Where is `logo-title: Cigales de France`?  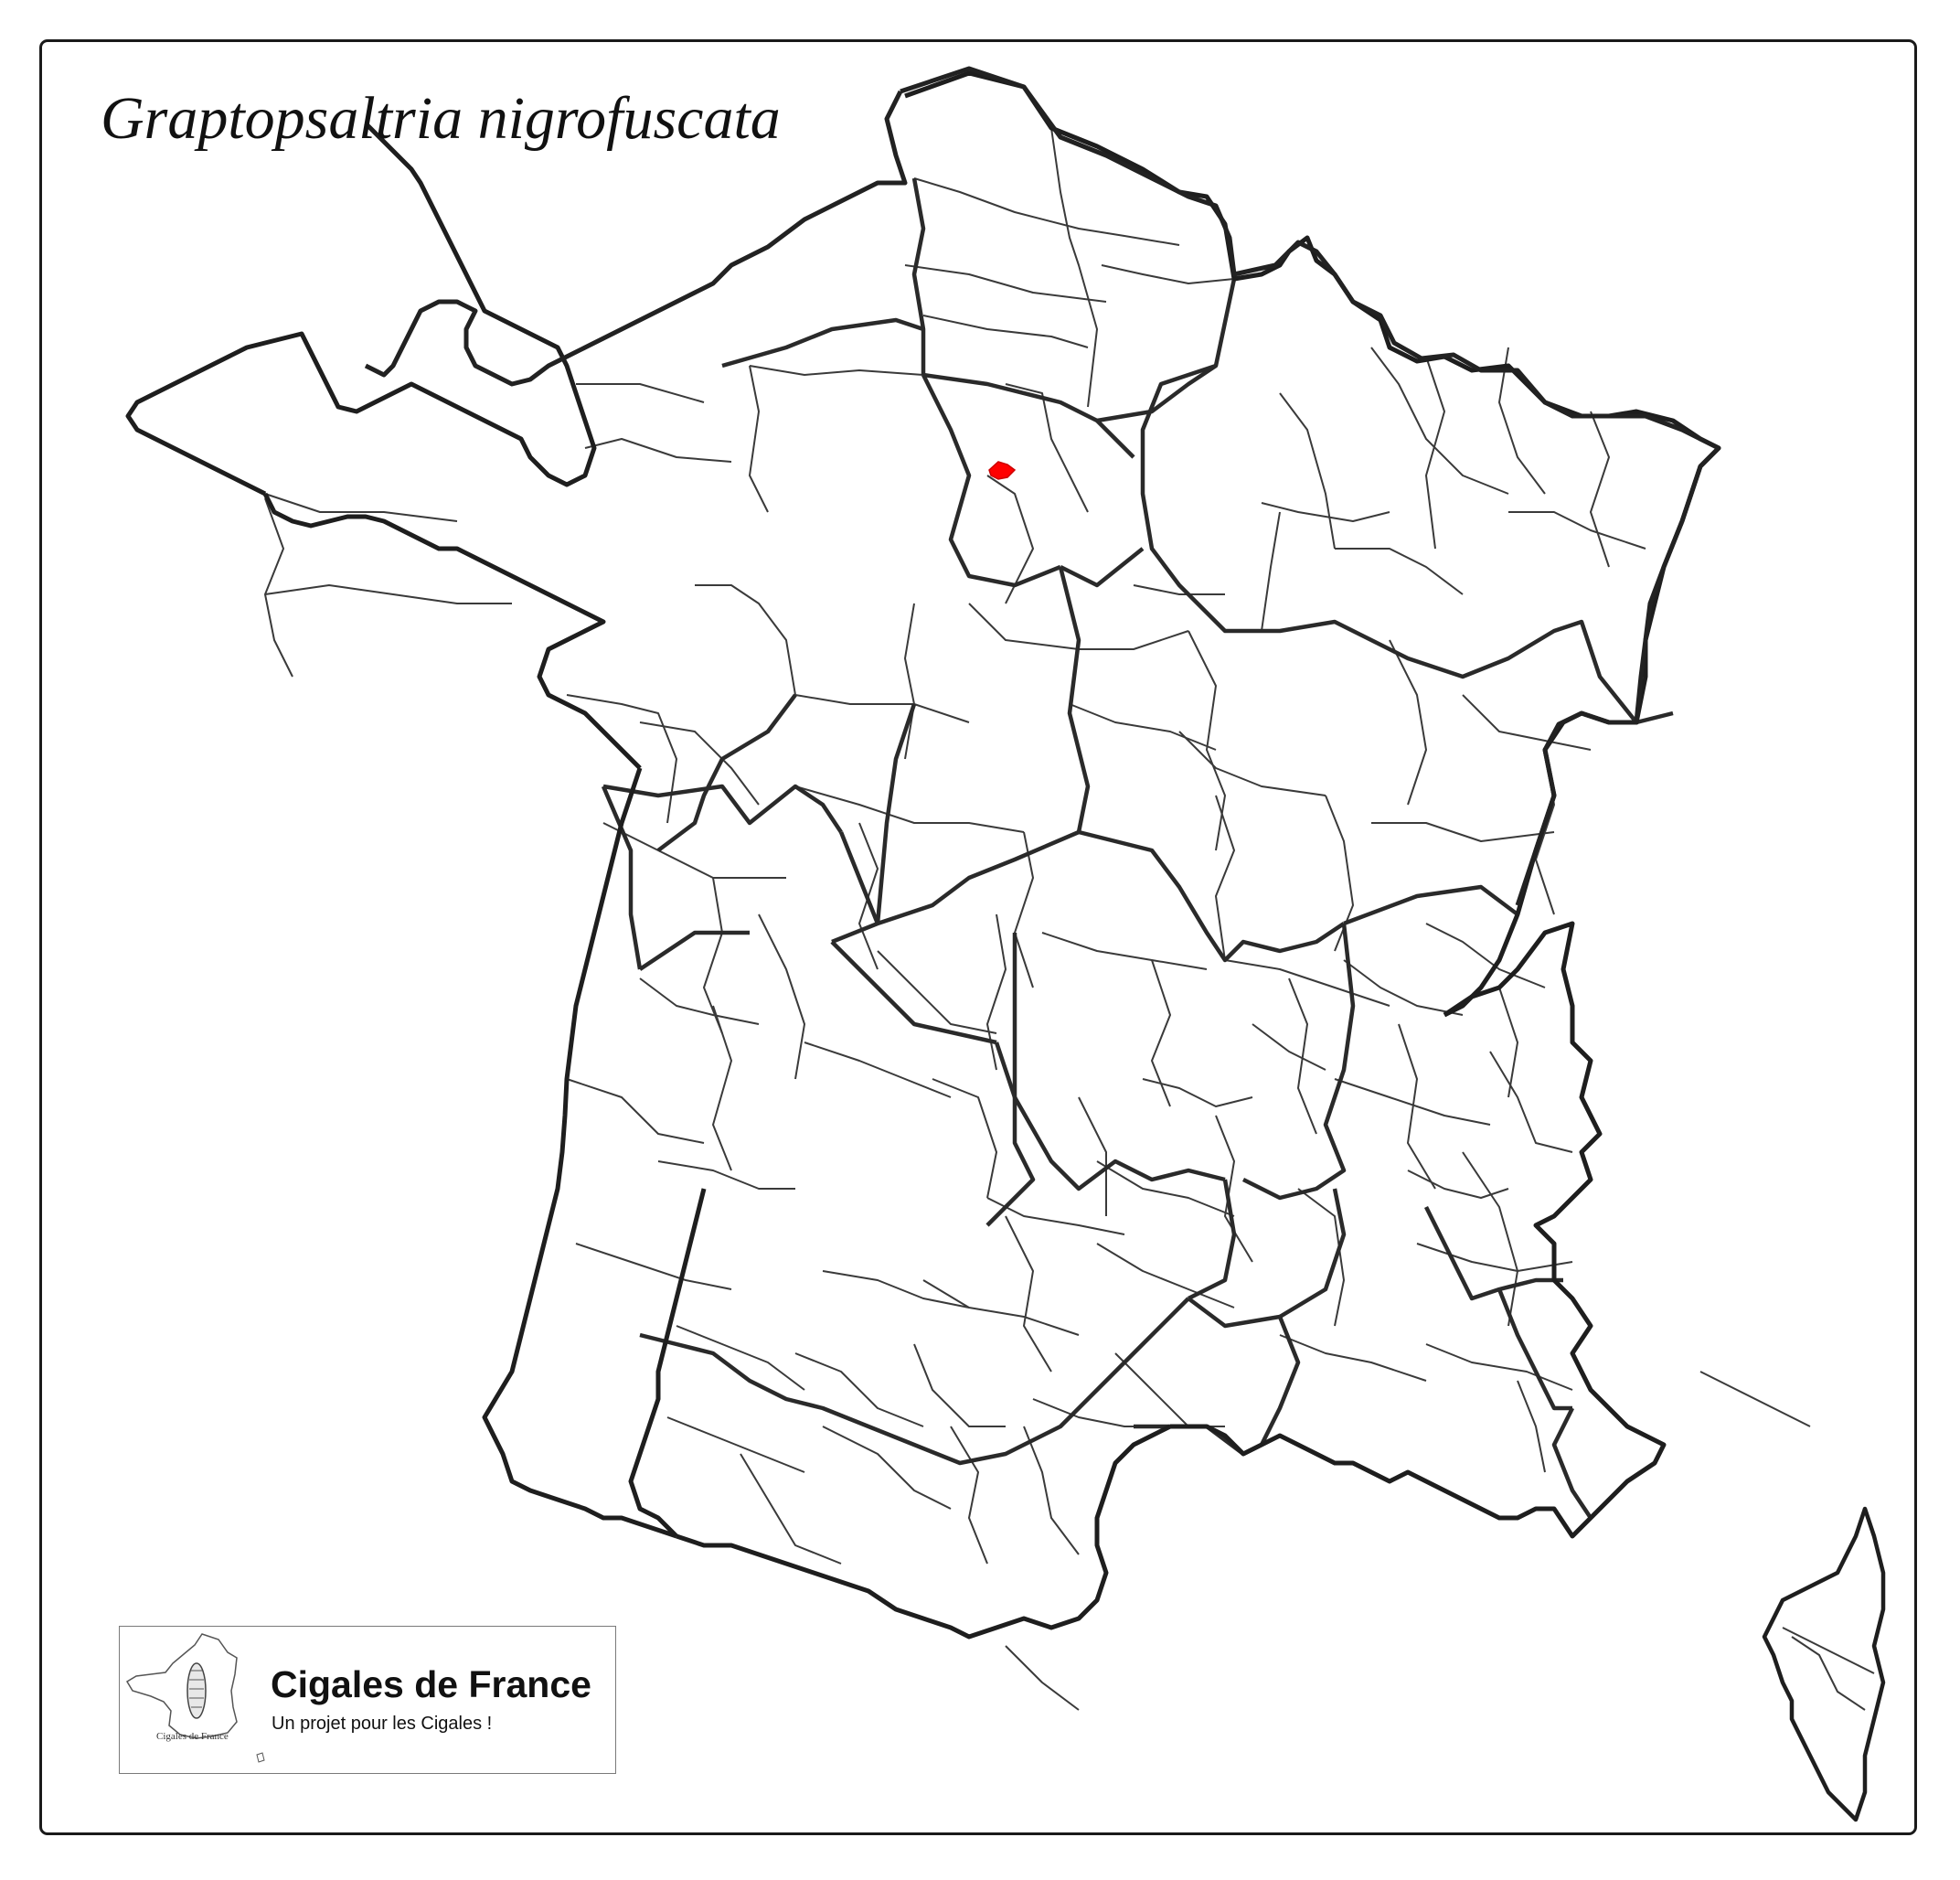 logo-title: Cigales de France is located at coordinates (431, 1684).